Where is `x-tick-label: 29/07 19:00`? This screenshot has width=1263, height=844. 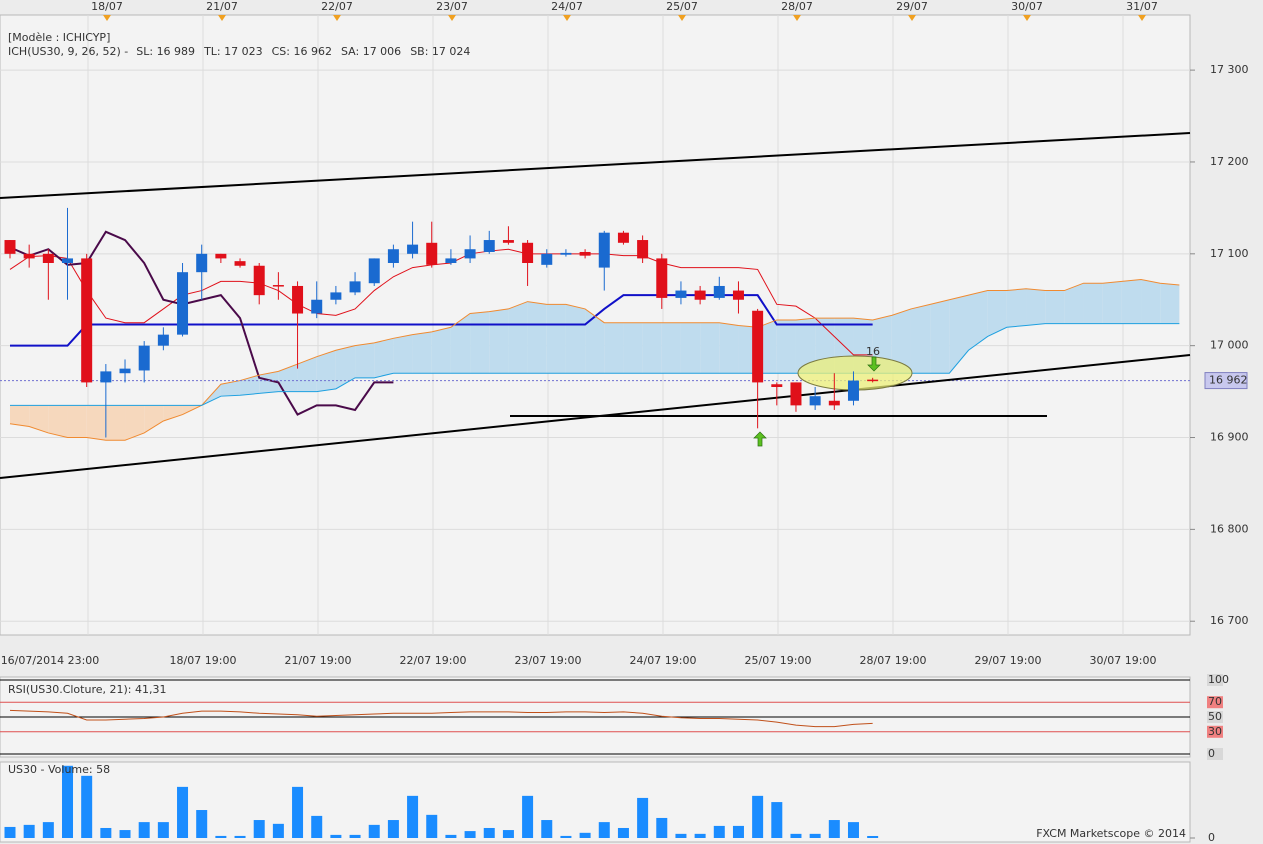 x-tick-label: 29/07 19:00 is located at coordinates (1008, 660).